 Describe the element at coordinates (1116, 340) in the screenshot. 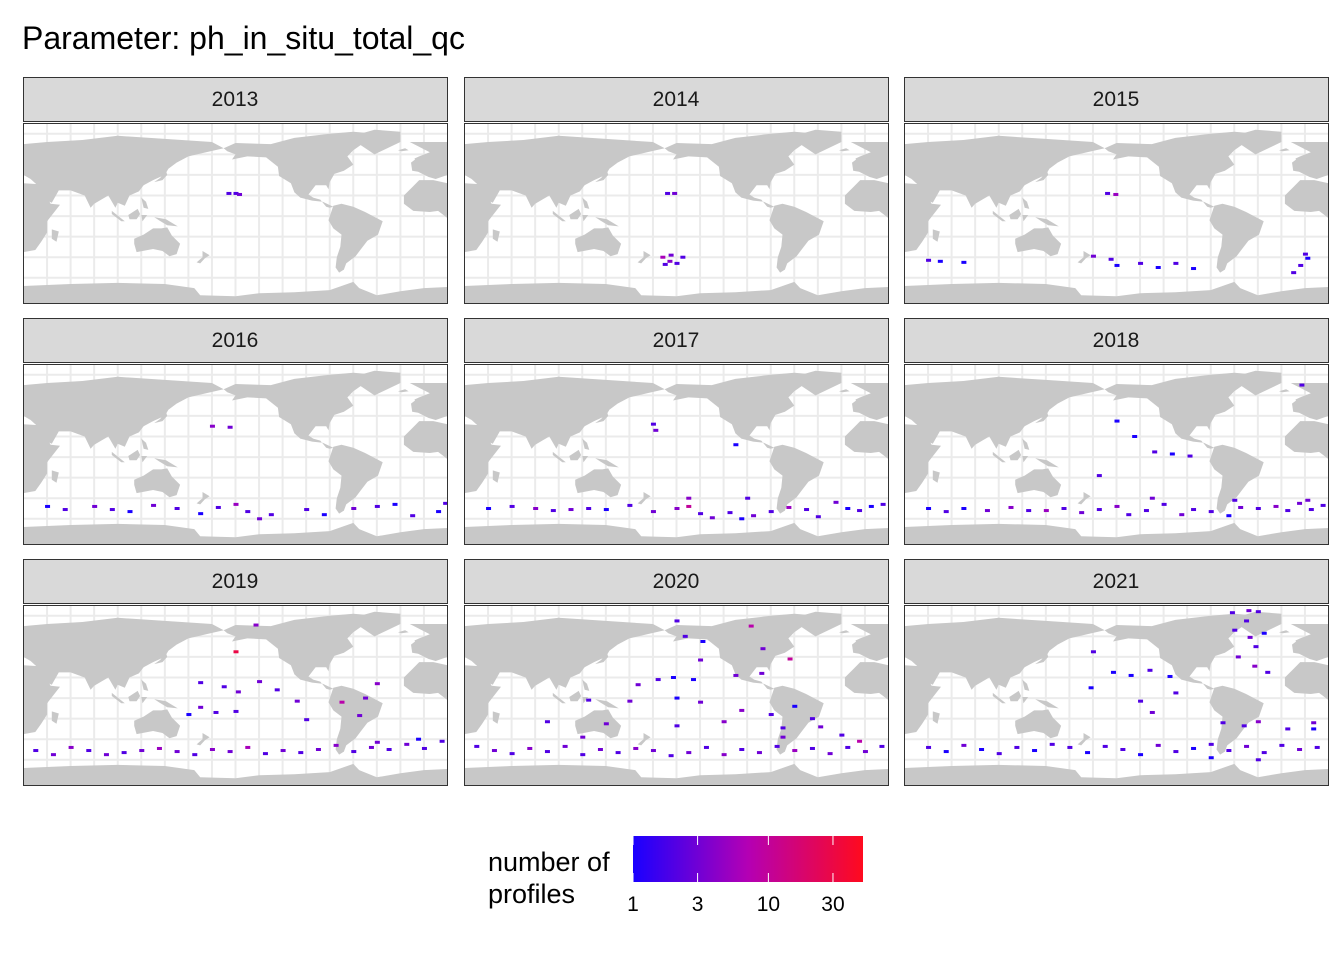

I see `facet-label: 2018` at that location.